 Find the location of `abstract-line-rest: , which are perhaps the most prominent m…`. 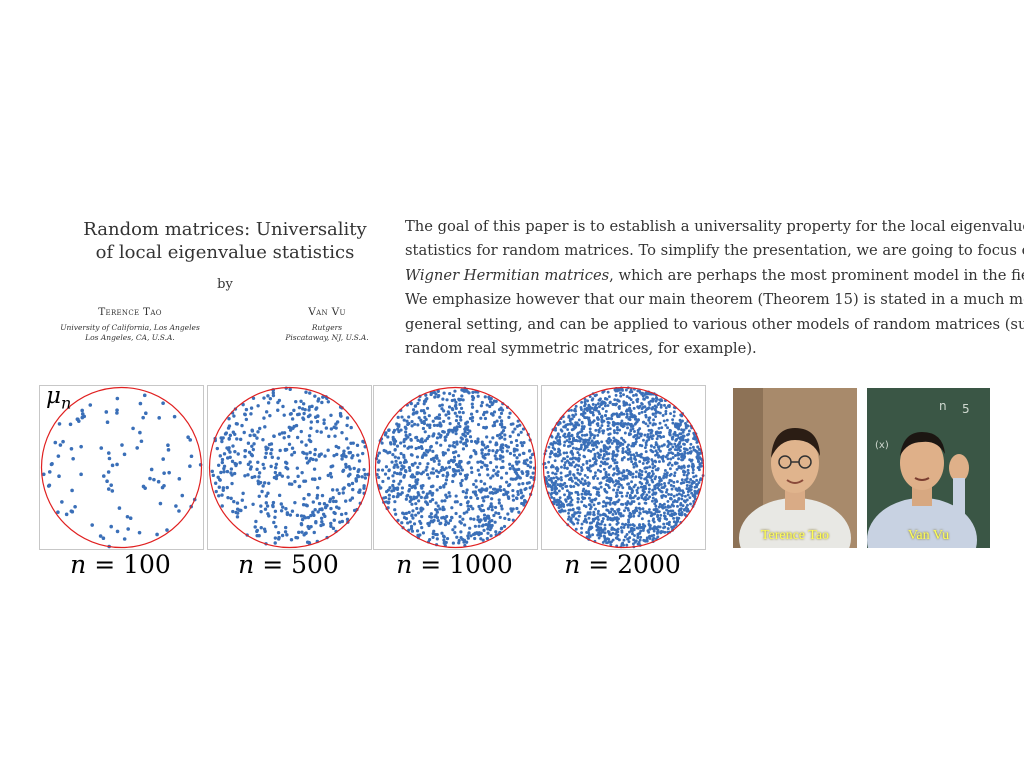

abstract-line-rest: , which are perhaps the most prominent m… is located at coordinates (816, 275).